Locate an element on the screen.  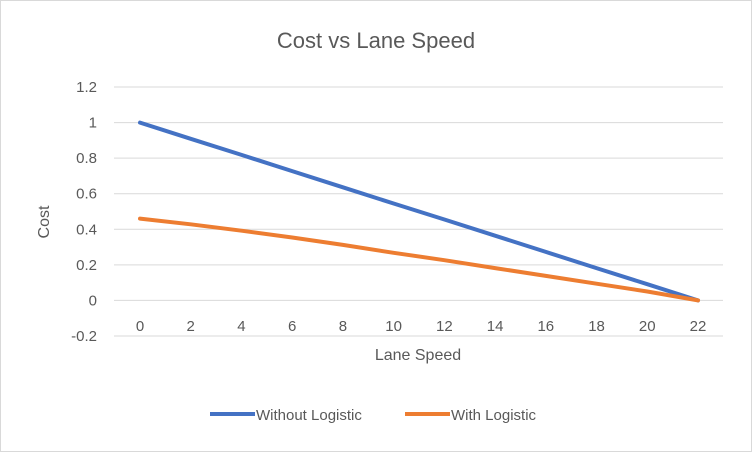
y-axis-ticks: 1.2 1 0.8 0.6 0.4 0.2 0 -0.2 is located at coordinates (84, 212).